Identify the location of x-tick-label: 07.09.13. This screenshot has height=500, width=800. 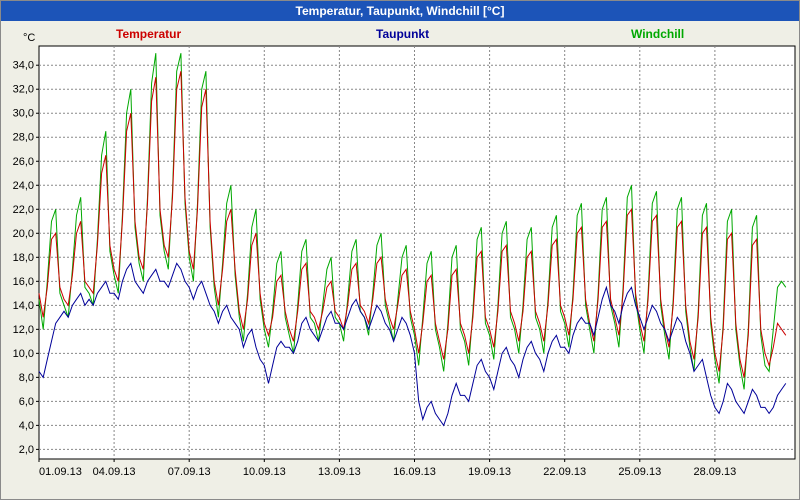
(189, 472).